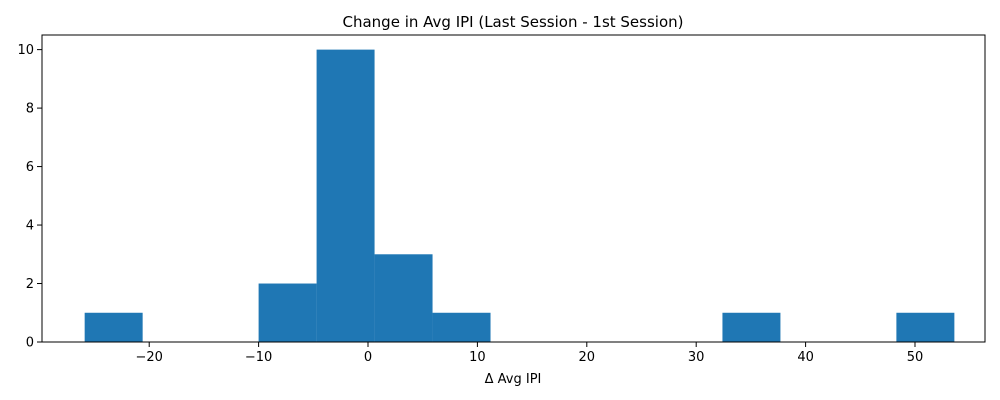  I want to click on x-tick-label: 10, so click(477, 357).